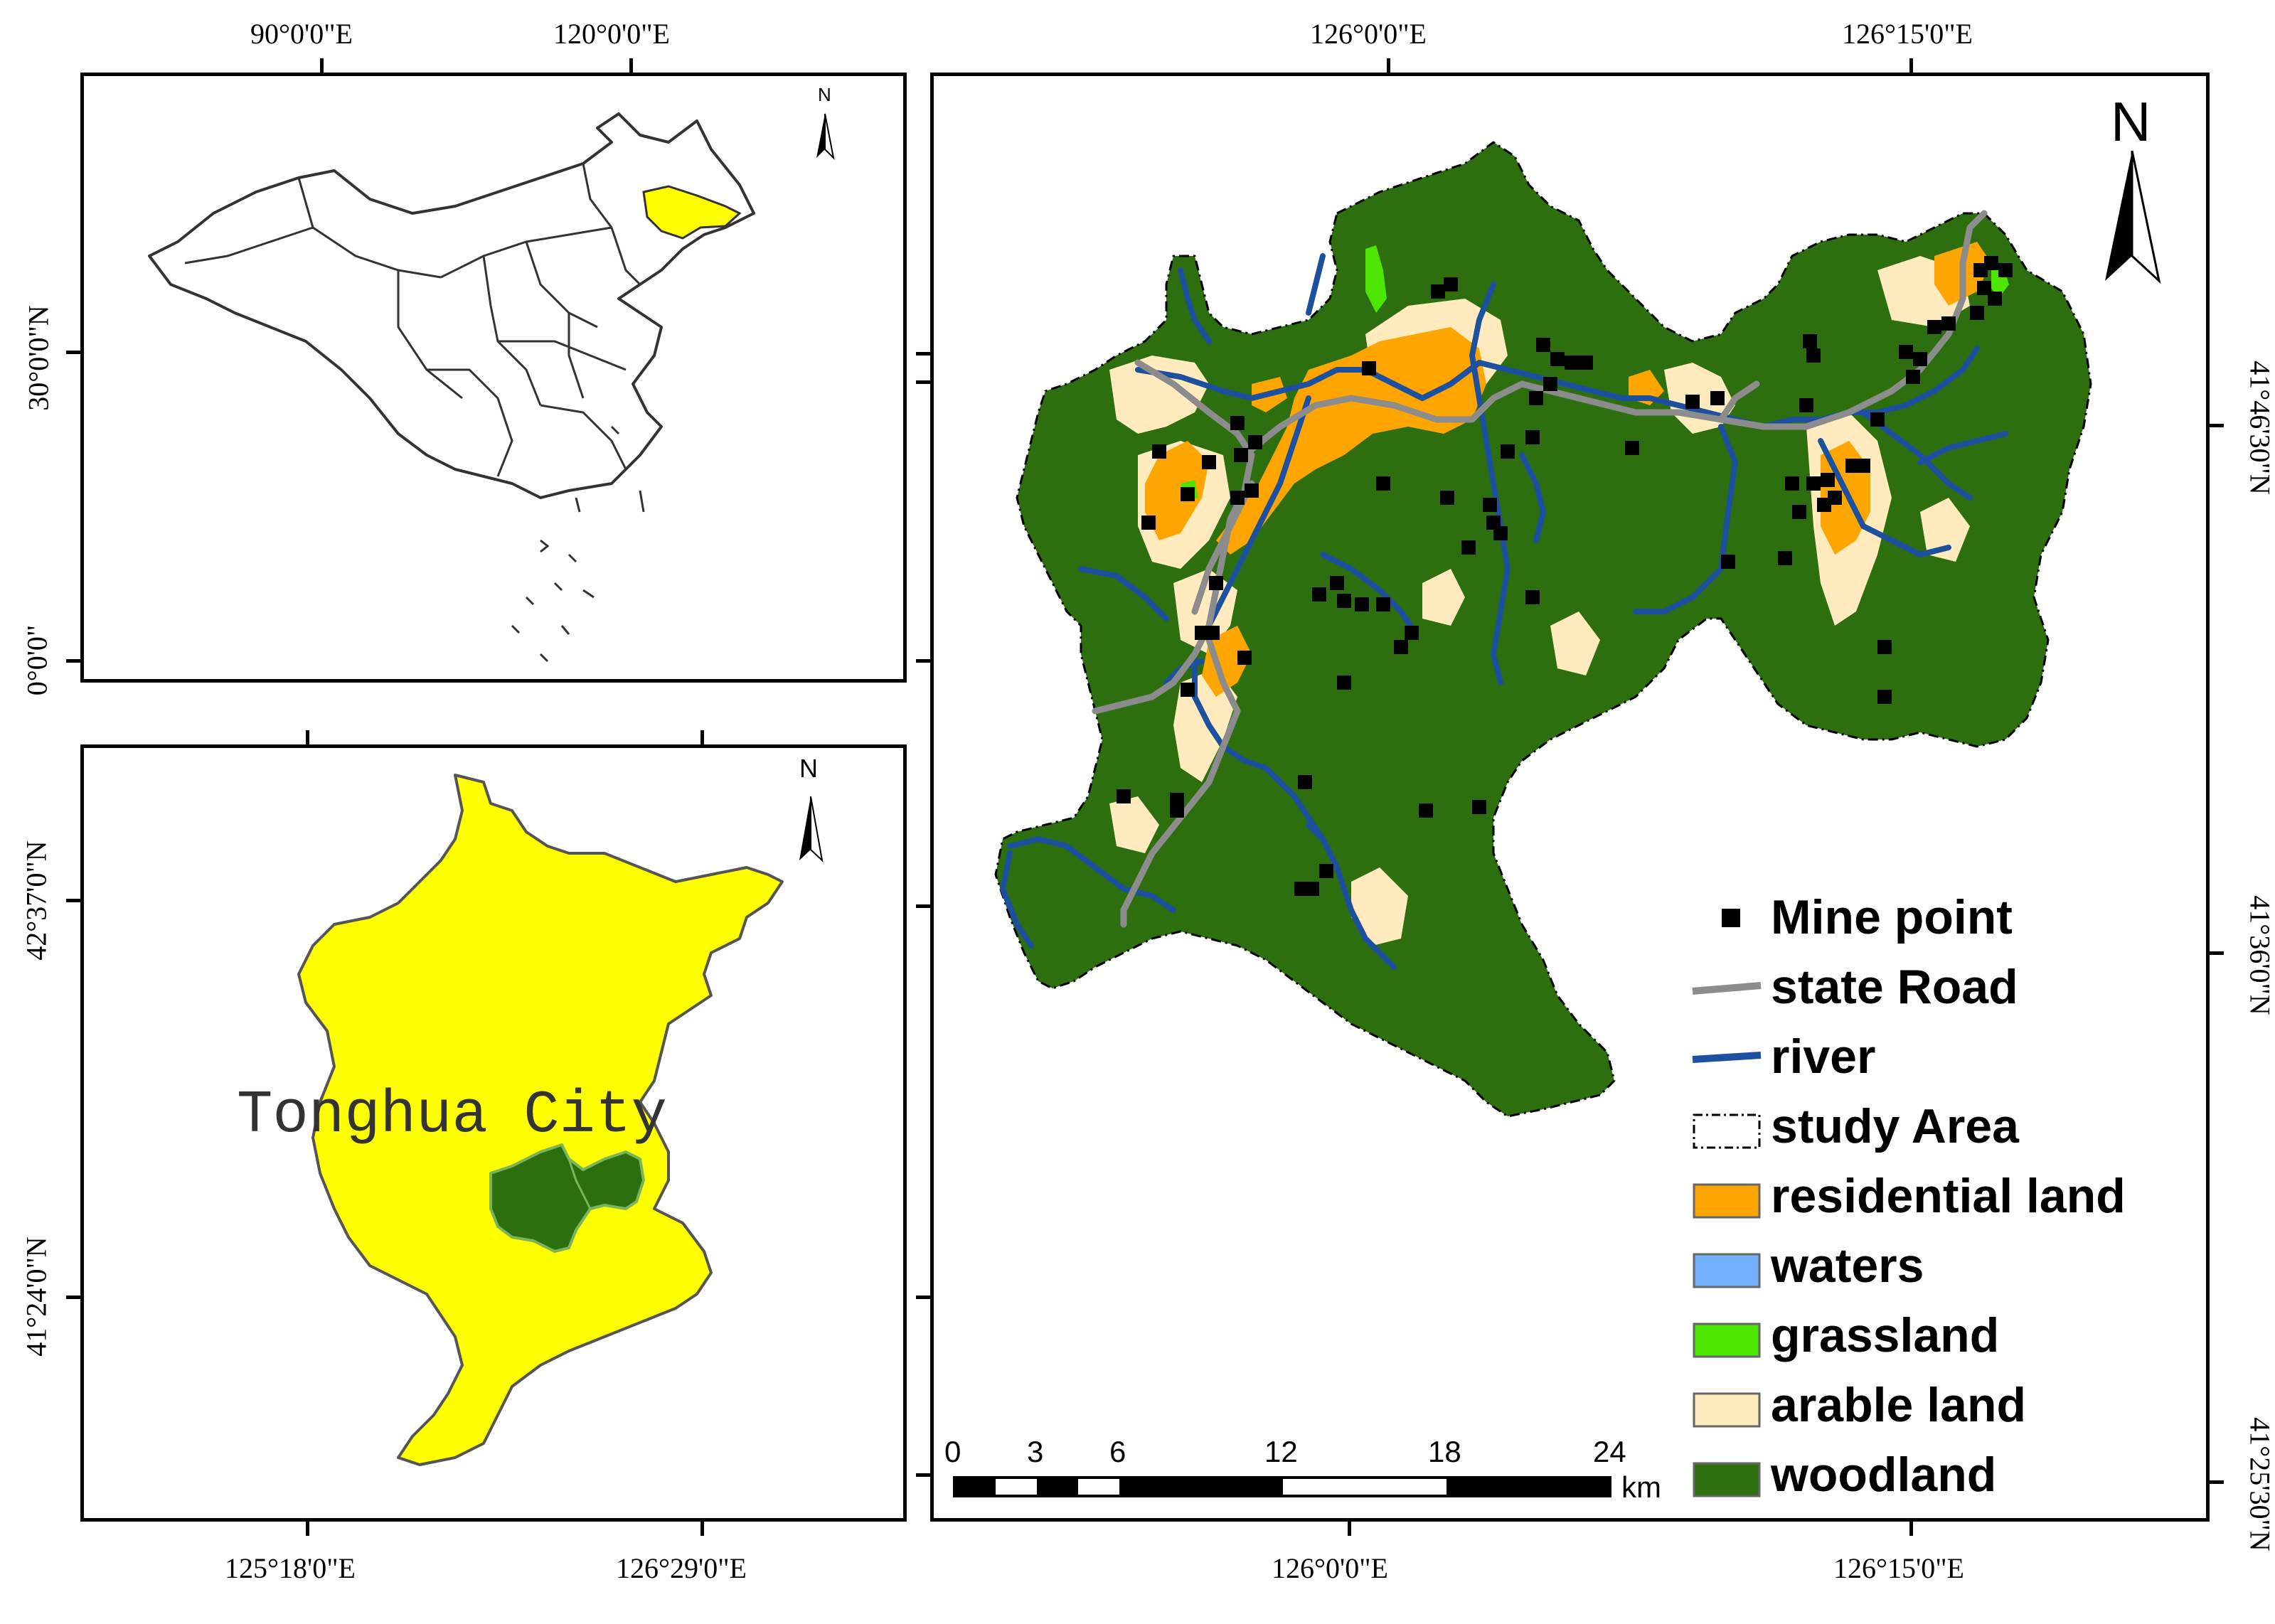  I want to click on scale-tick-3: 3, so click(1035, 1451).